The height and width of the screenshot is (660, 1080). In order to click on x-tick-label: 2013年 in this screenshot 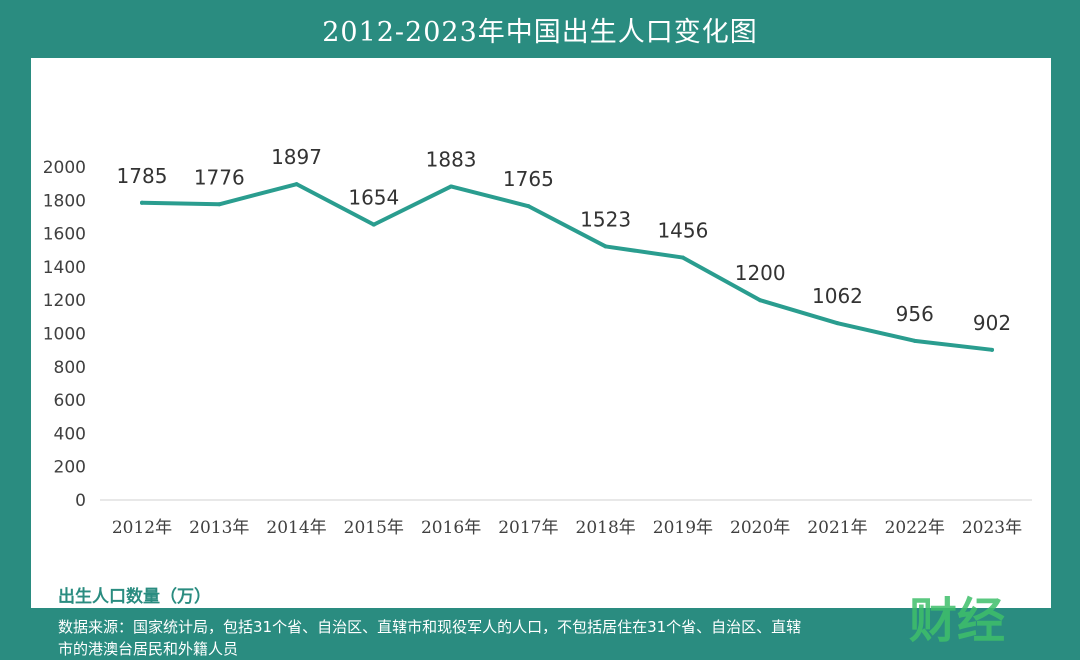, I will do `click(219, 528)`.